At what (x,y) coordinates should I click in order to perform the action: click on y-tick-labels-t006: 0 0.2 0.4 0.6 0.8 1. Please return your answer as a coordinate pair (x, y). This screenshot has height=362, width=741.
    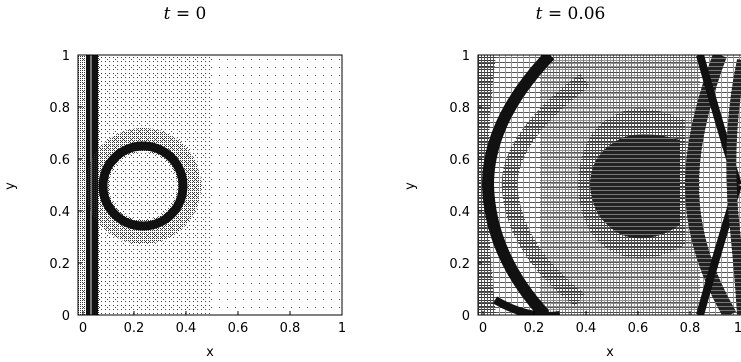
    Looking at the image, I should click on (459, 186).